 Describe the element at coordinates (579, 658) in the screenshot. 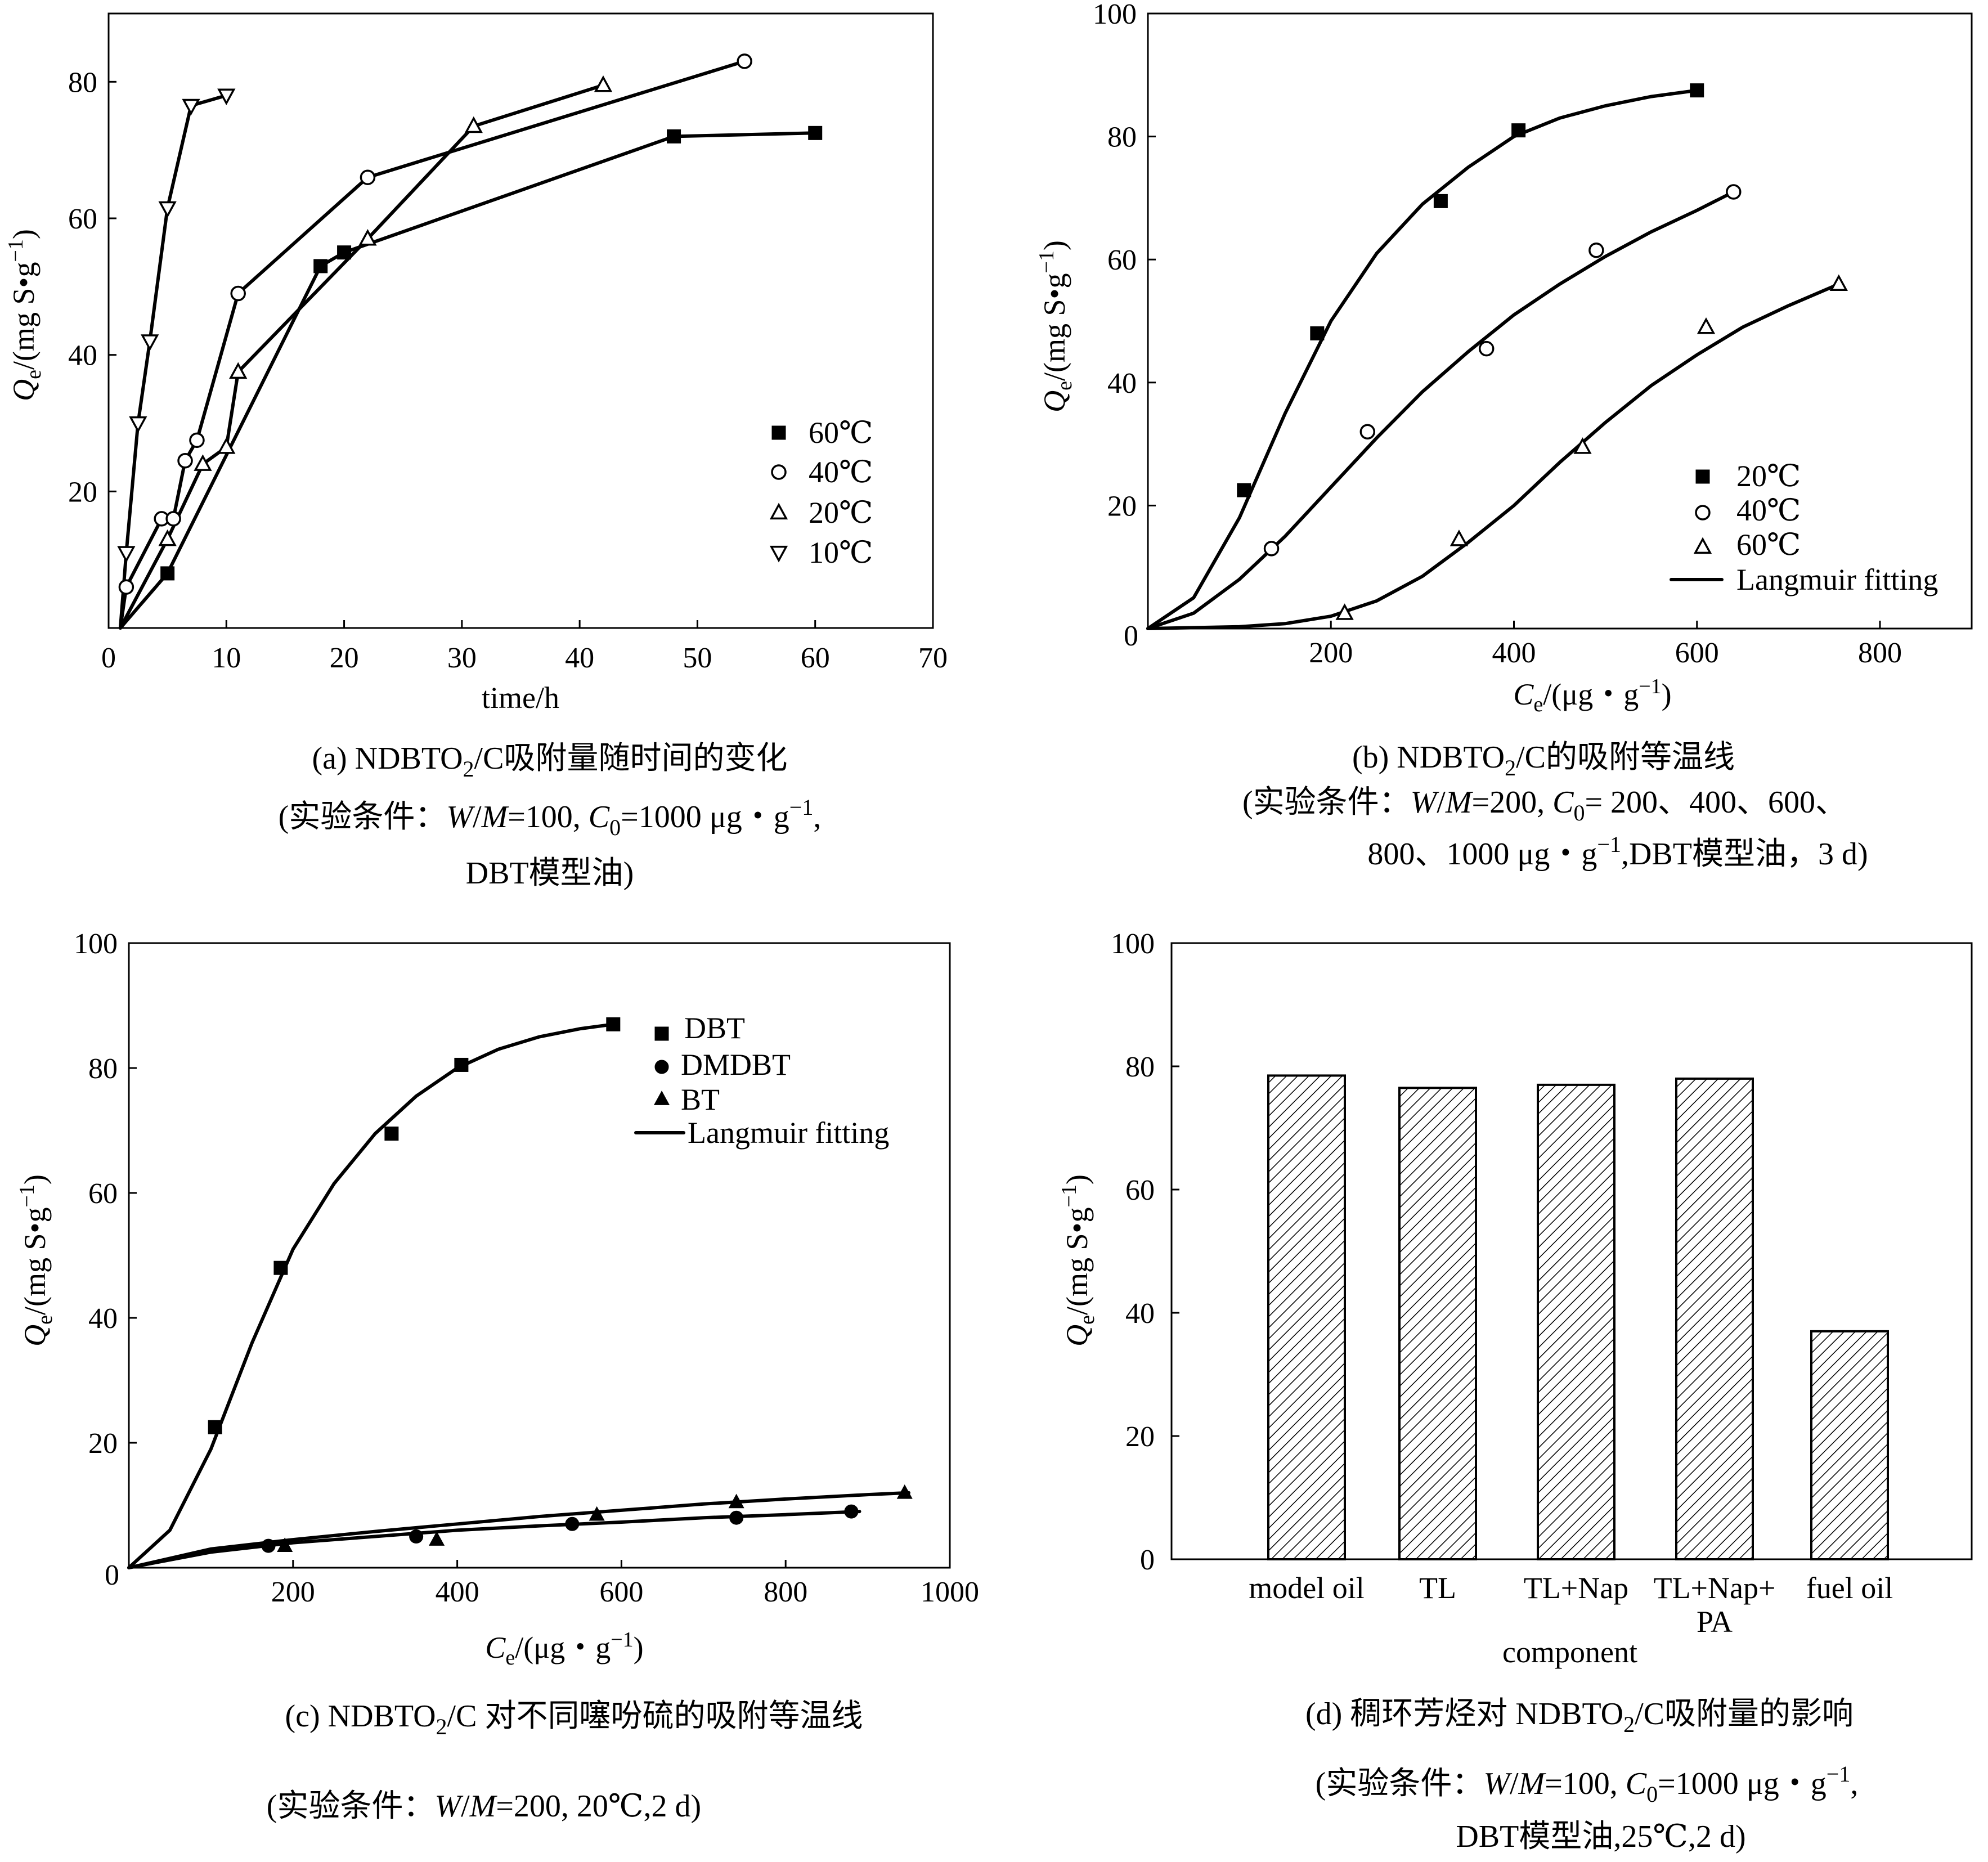

I see `panel-a-x-tick-label-4: 40` at that location.